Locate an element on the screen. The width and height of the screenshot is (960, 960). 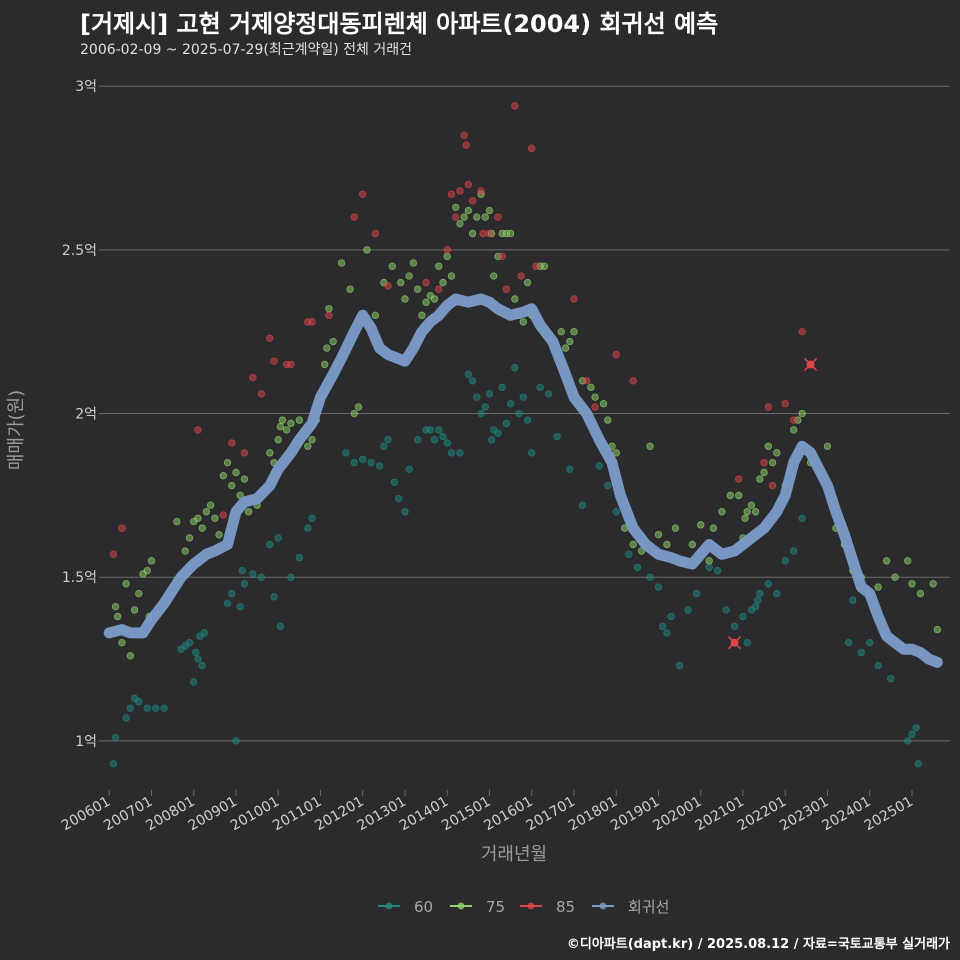
legend-swatch-dot is located at coordinates (461, 906).